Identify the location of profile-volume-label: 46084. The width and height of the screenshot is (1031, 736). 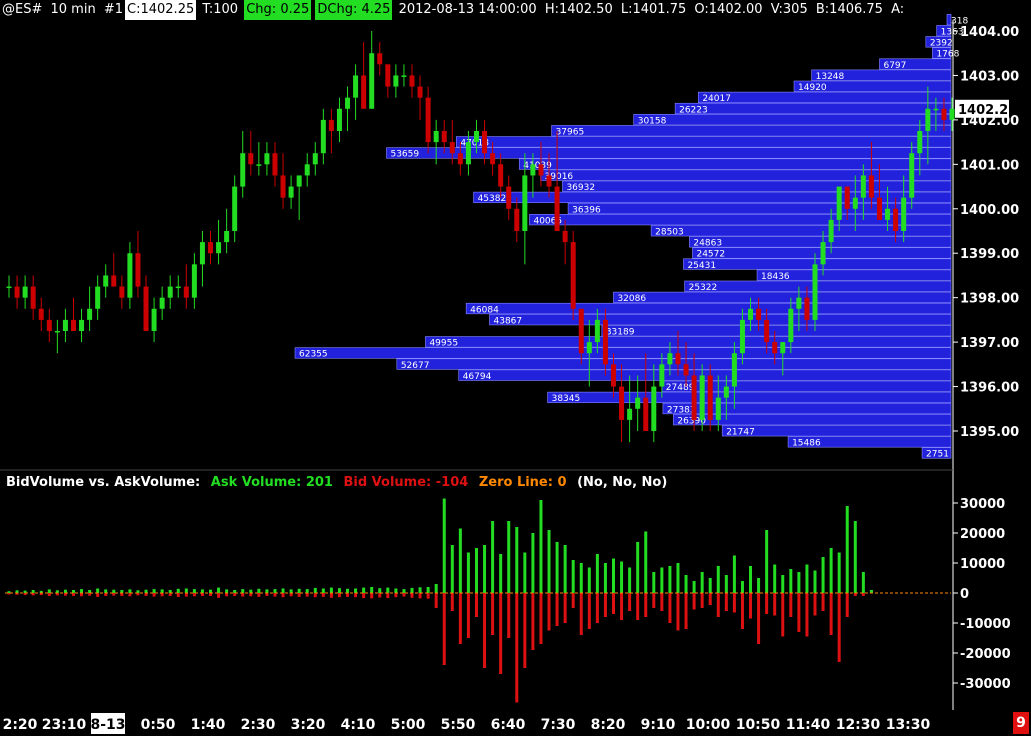
(484, 310).